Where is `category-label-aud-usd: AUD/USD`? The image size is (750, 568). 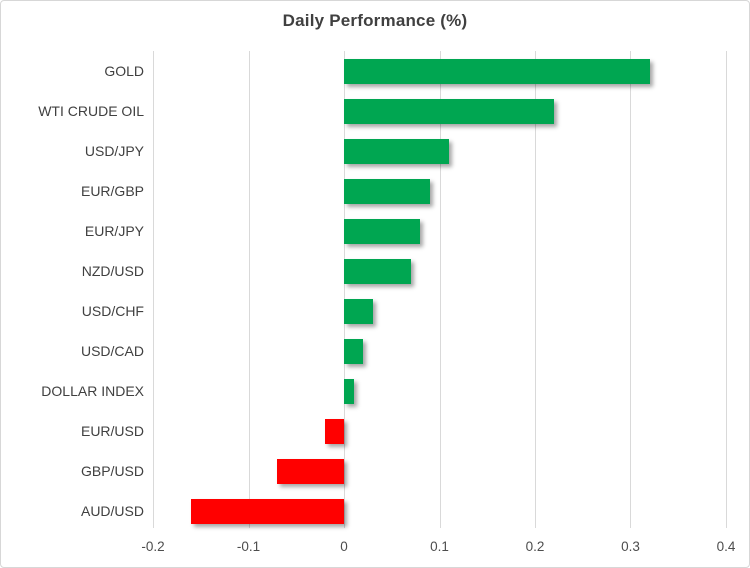
category-label-aud-usd: AUD/USD is located at coordinates (112, 511).